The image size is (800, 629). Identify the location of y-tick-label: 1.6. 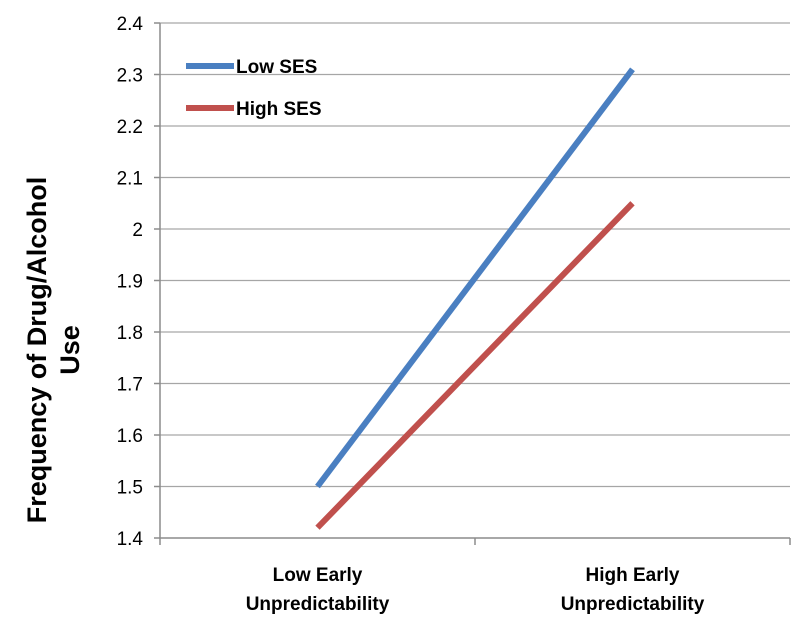
(130, 436).